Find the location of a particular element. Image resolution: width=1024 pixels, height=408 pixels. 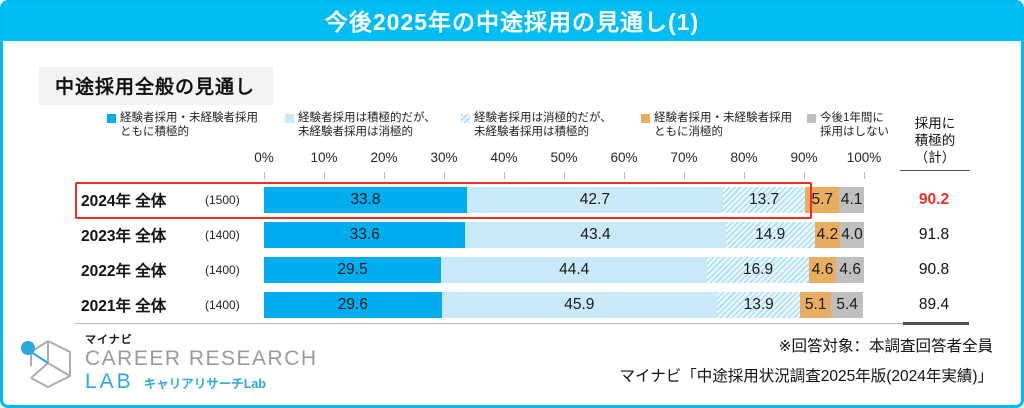

logo-text: マイナビ CAREER RESEARCH LAB キャリアリサーチLab is located at coordinates (201, 362).